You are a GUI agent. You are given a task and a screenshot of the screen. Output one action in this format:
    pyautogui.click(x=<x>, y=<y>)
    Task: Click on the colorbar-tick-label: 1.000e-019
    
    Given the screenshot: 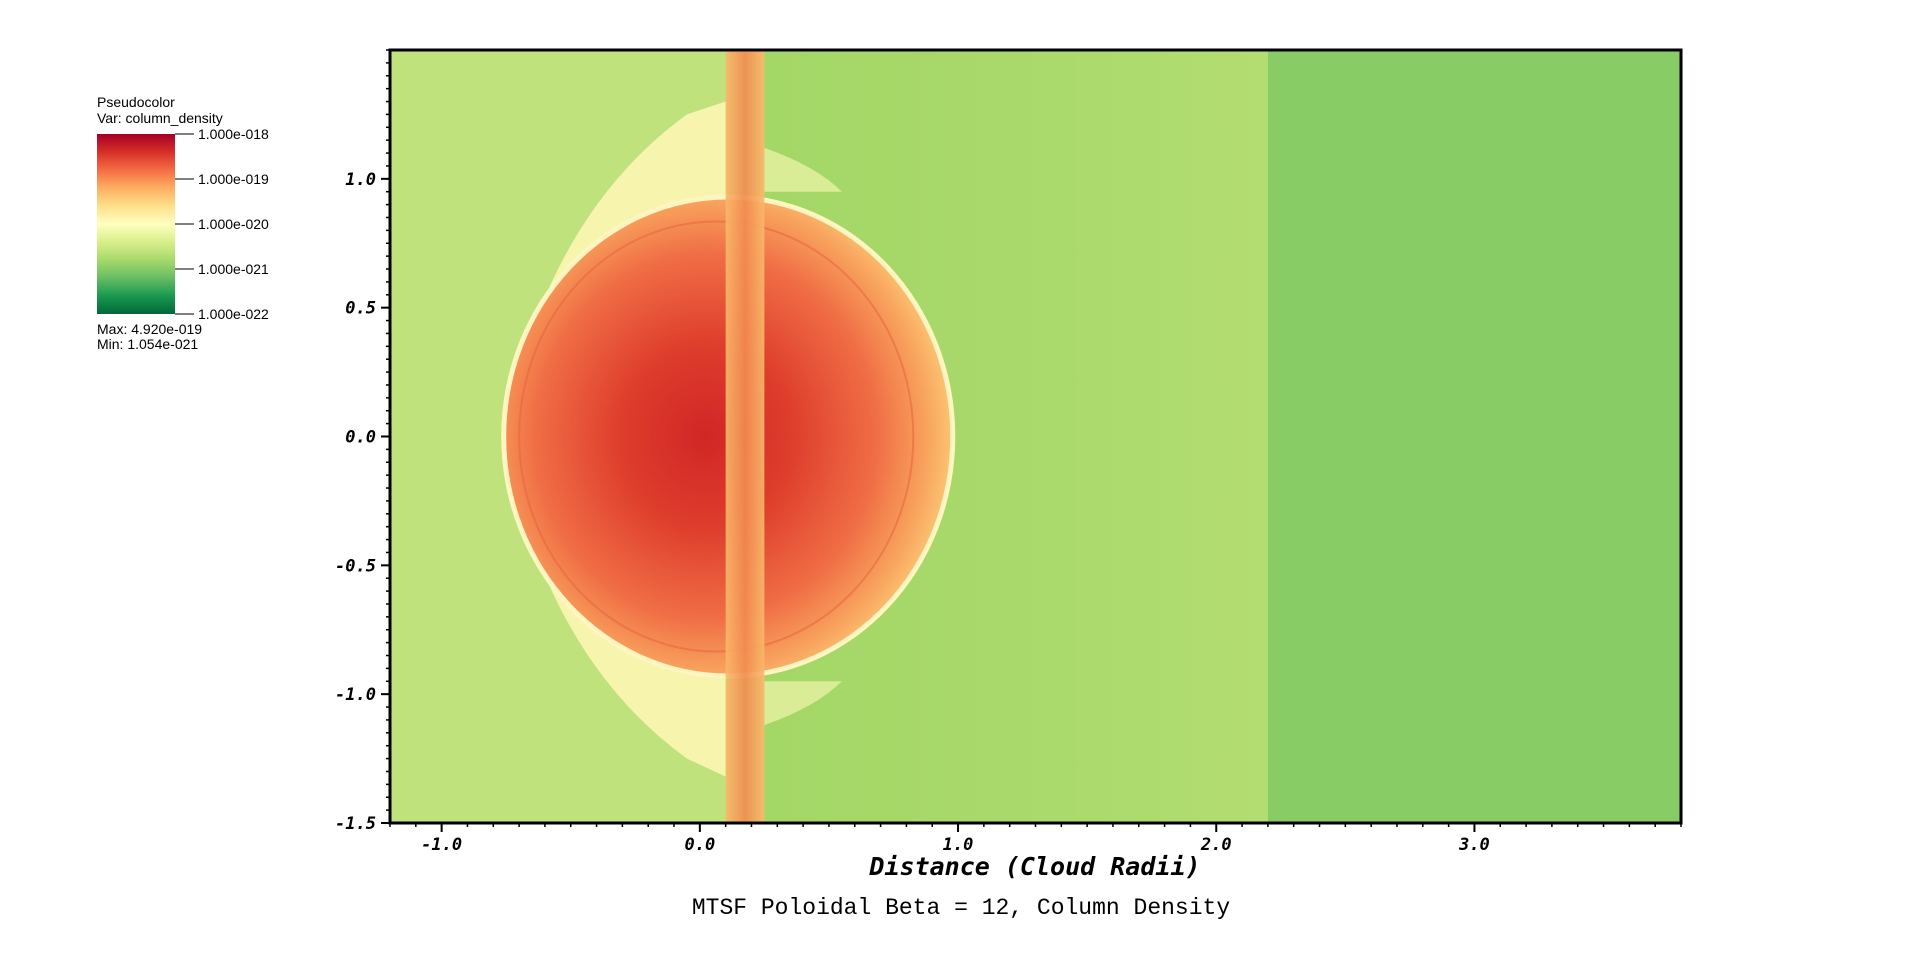 What is the action you would take?
    pyautogui.click(x=233, y=179)
    